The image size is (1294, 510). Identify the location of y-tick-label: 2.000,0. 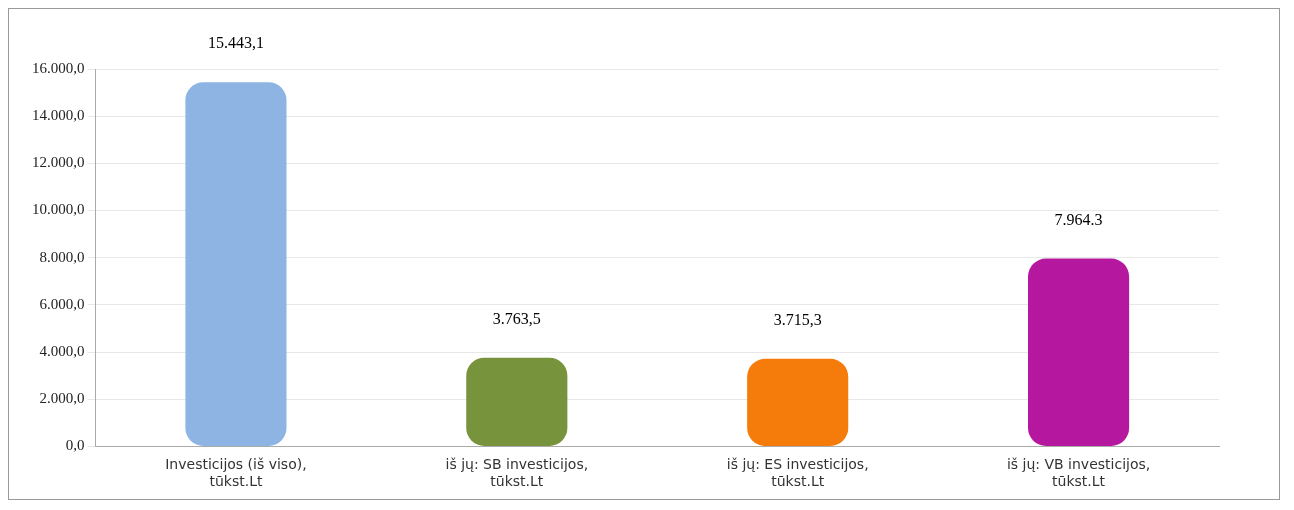
(62, 398).